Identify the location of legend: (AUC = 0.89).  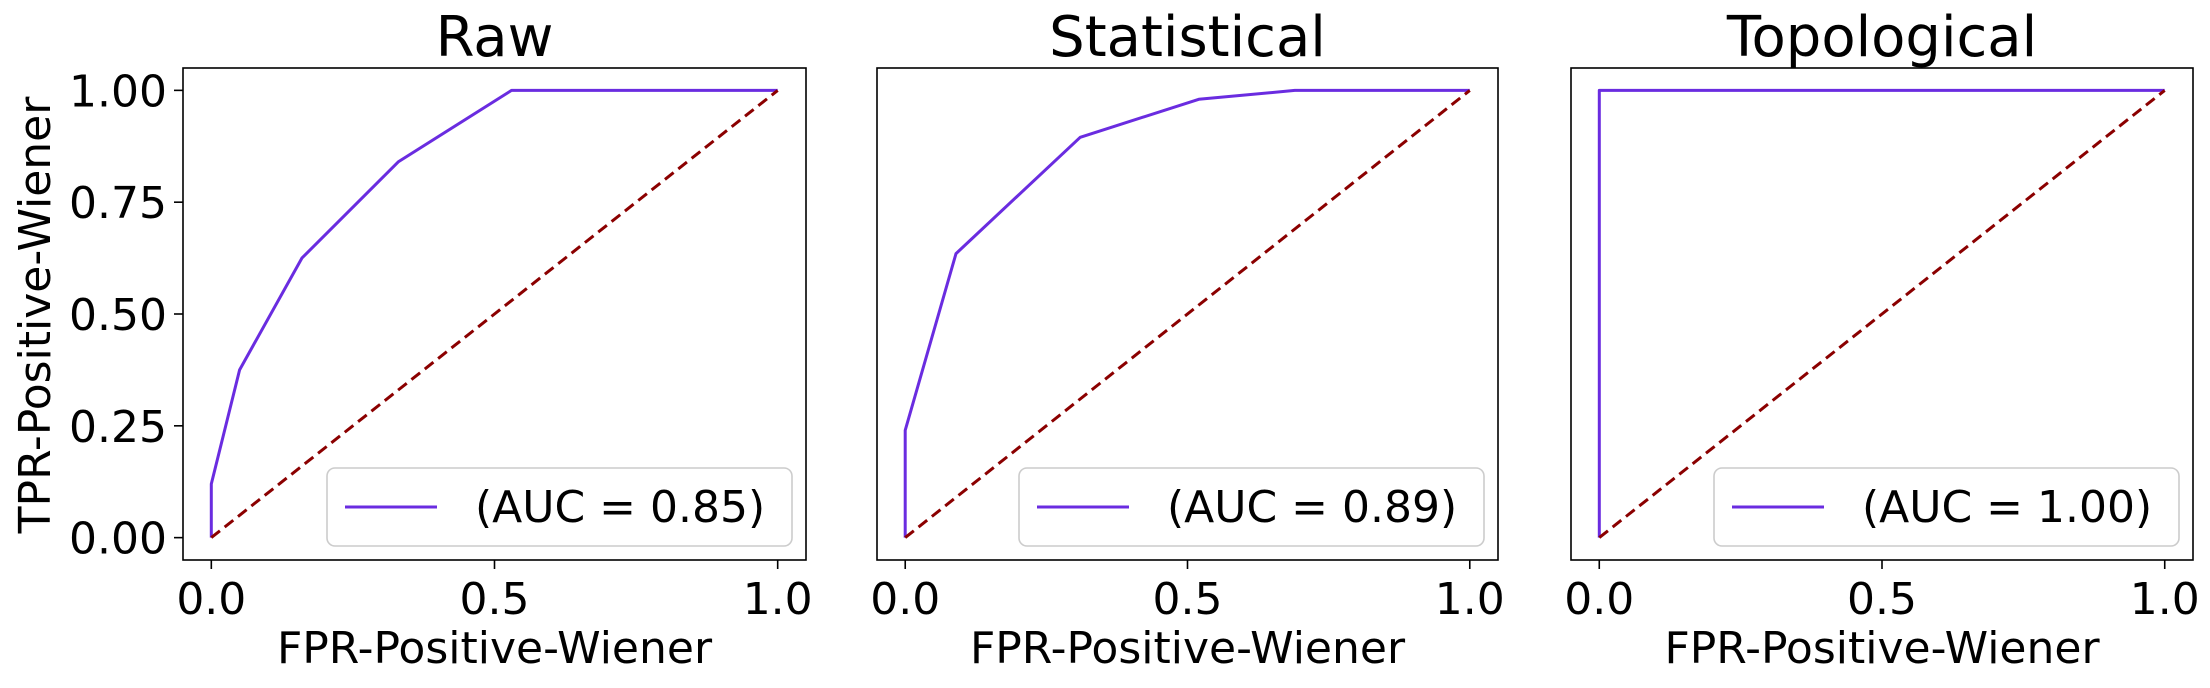
(1251, 507).